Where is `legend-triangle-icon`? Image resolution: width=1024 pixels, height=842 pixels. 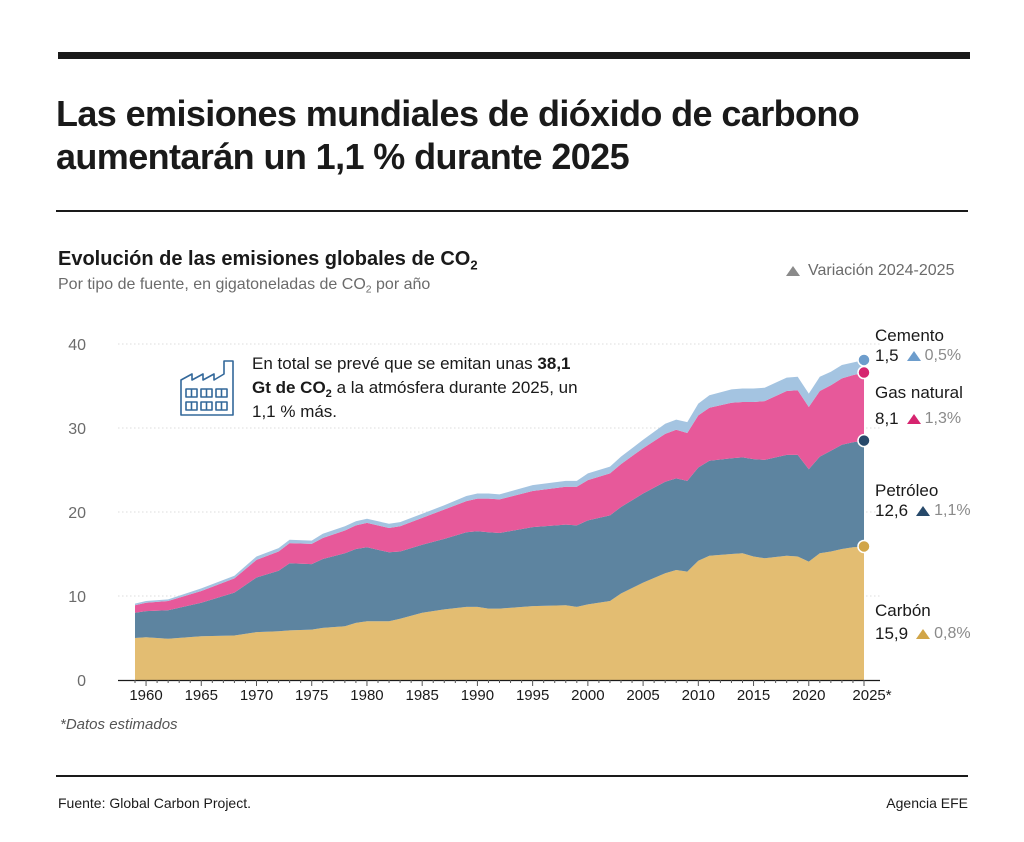
legend-triangle-icon is located at coordinates (793, 271).